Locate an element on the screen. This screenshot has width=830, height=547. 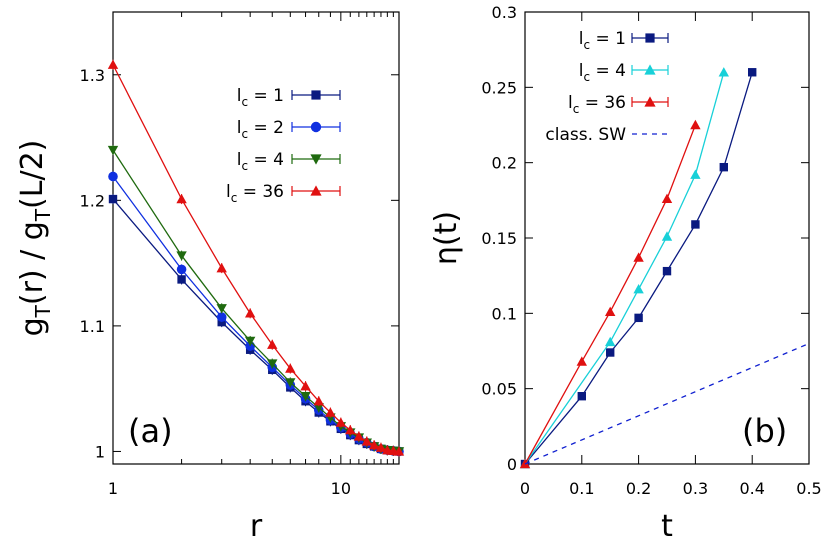
y-tick-label-b-5: 0.25 is located at coordinates (499, 87).